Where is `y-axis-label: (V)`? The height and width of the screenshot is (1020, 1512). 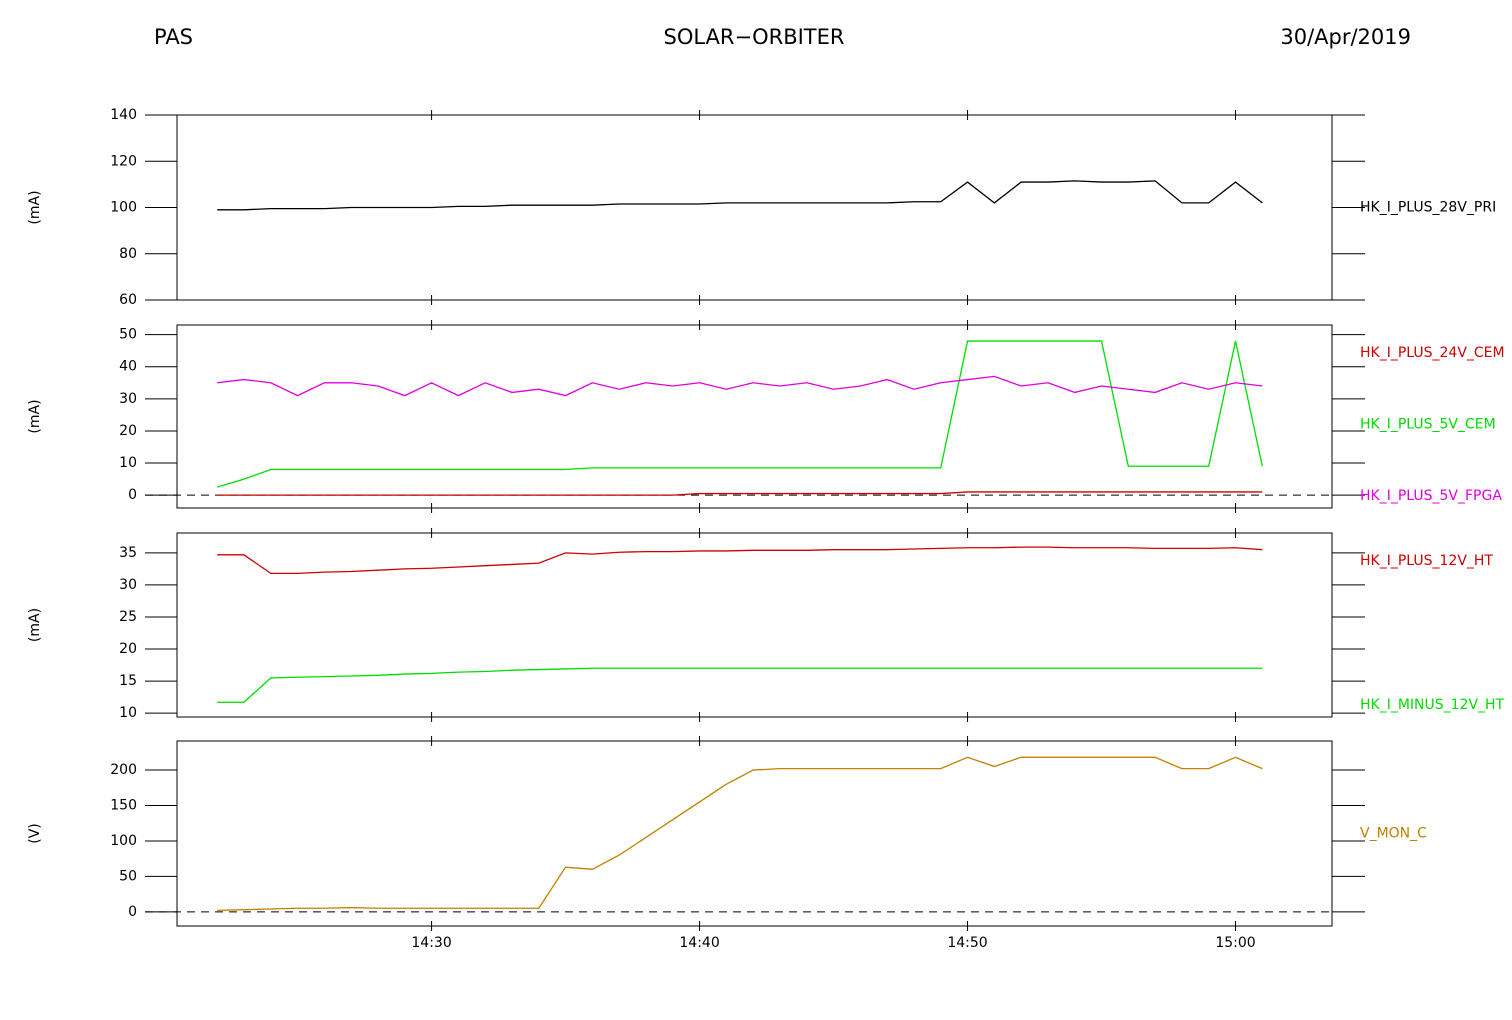 y-axis-label: (V) is located at coordinates (35, 833).